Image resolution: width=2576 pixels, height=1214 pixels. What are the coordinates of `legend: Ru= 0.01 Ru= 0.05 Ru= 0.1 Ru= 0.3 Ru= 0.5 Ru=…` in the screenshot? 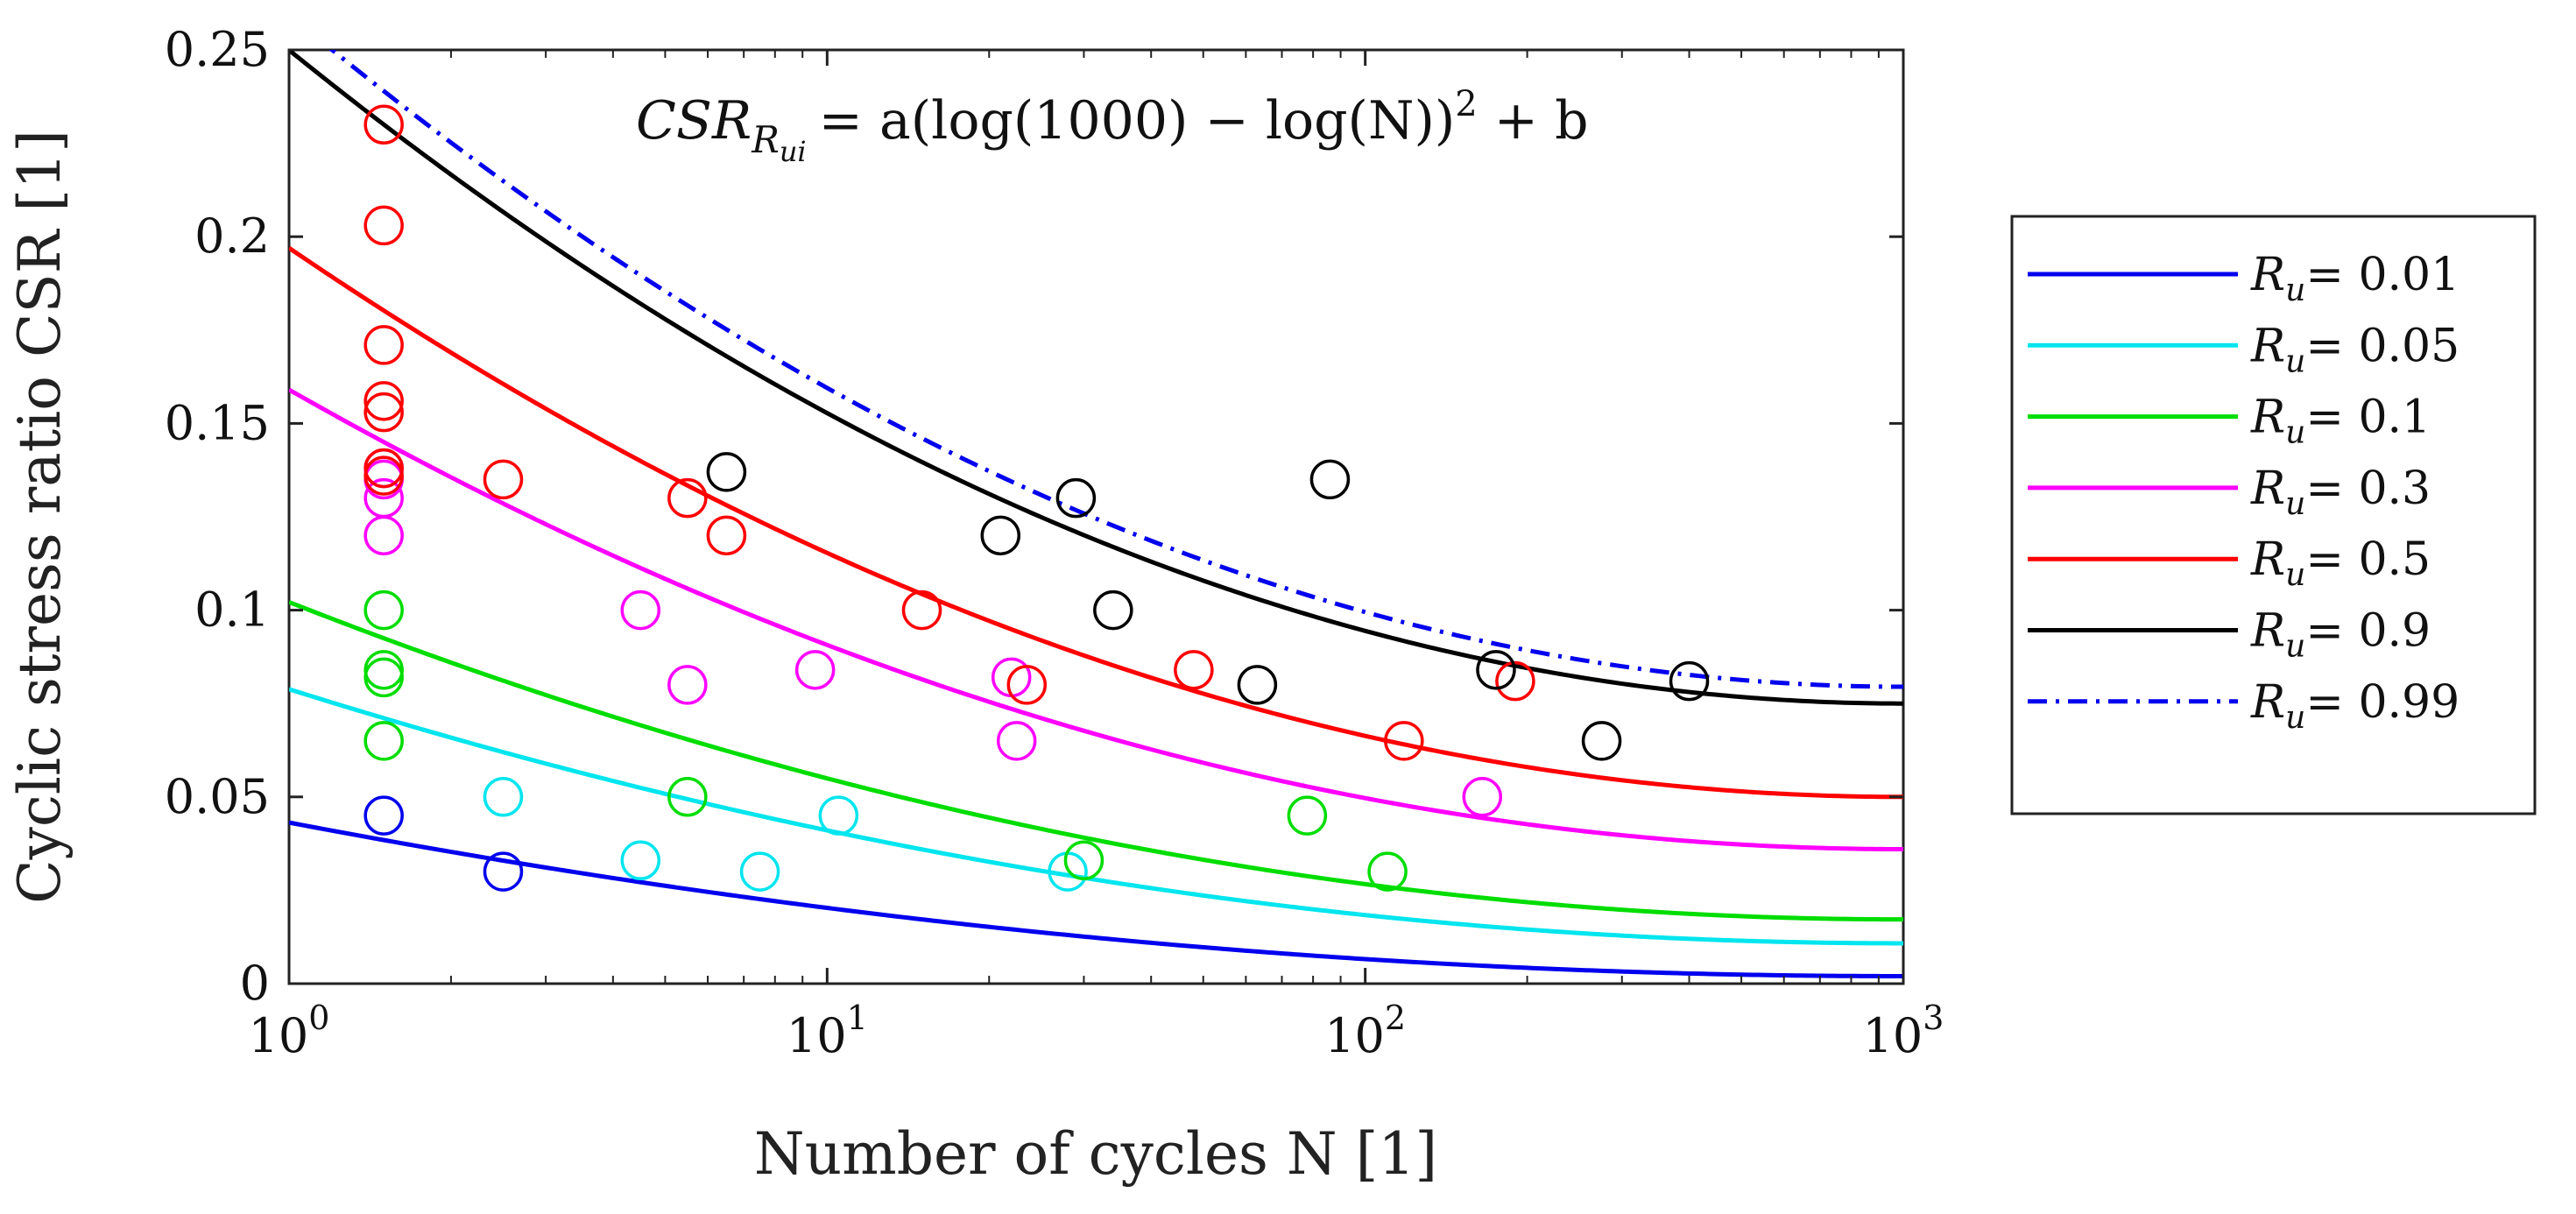 It's located at (2273, 515).